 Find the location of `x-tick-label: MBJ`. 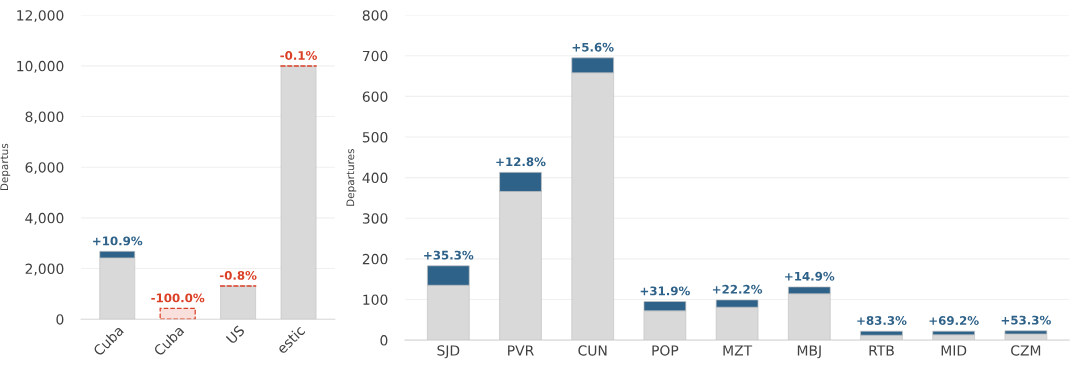

x-tick-label: MBJ is located at coordinates (809, 352).